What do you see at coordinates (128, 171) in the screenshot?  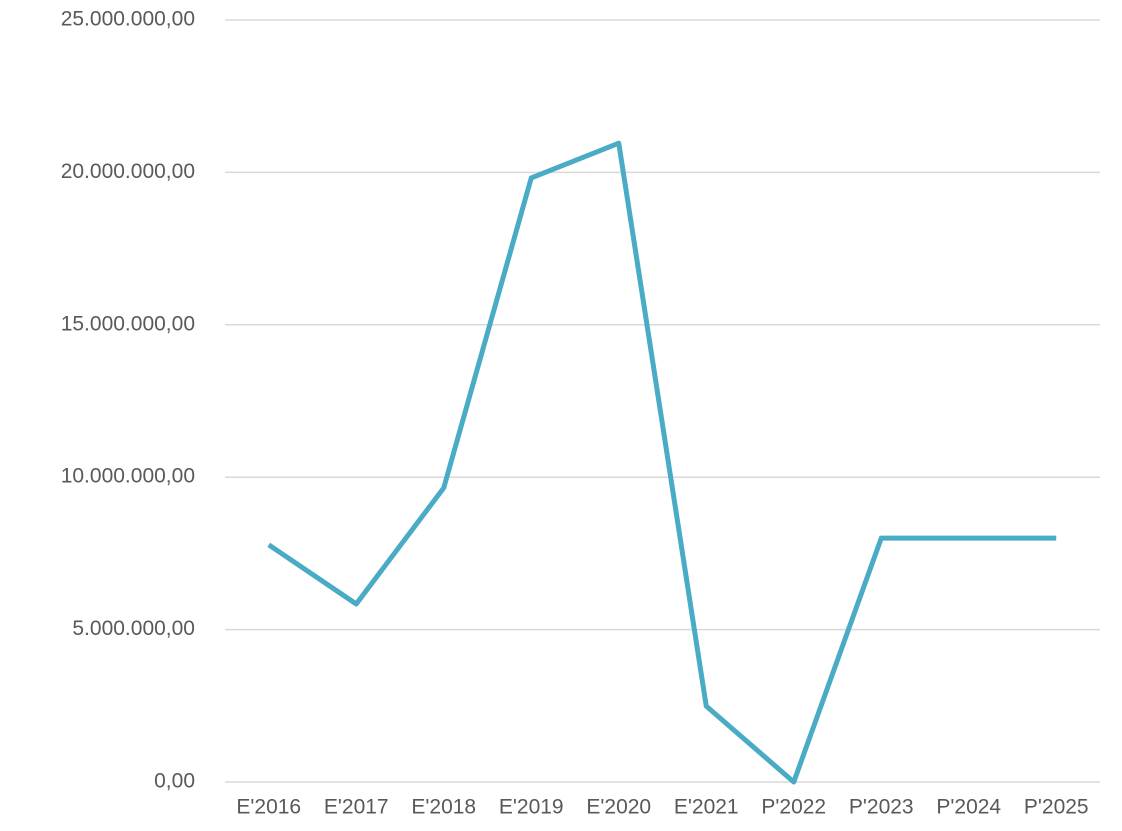 I see `y-tick-label: 20.000.000,00` at bounding box center [128, 171].